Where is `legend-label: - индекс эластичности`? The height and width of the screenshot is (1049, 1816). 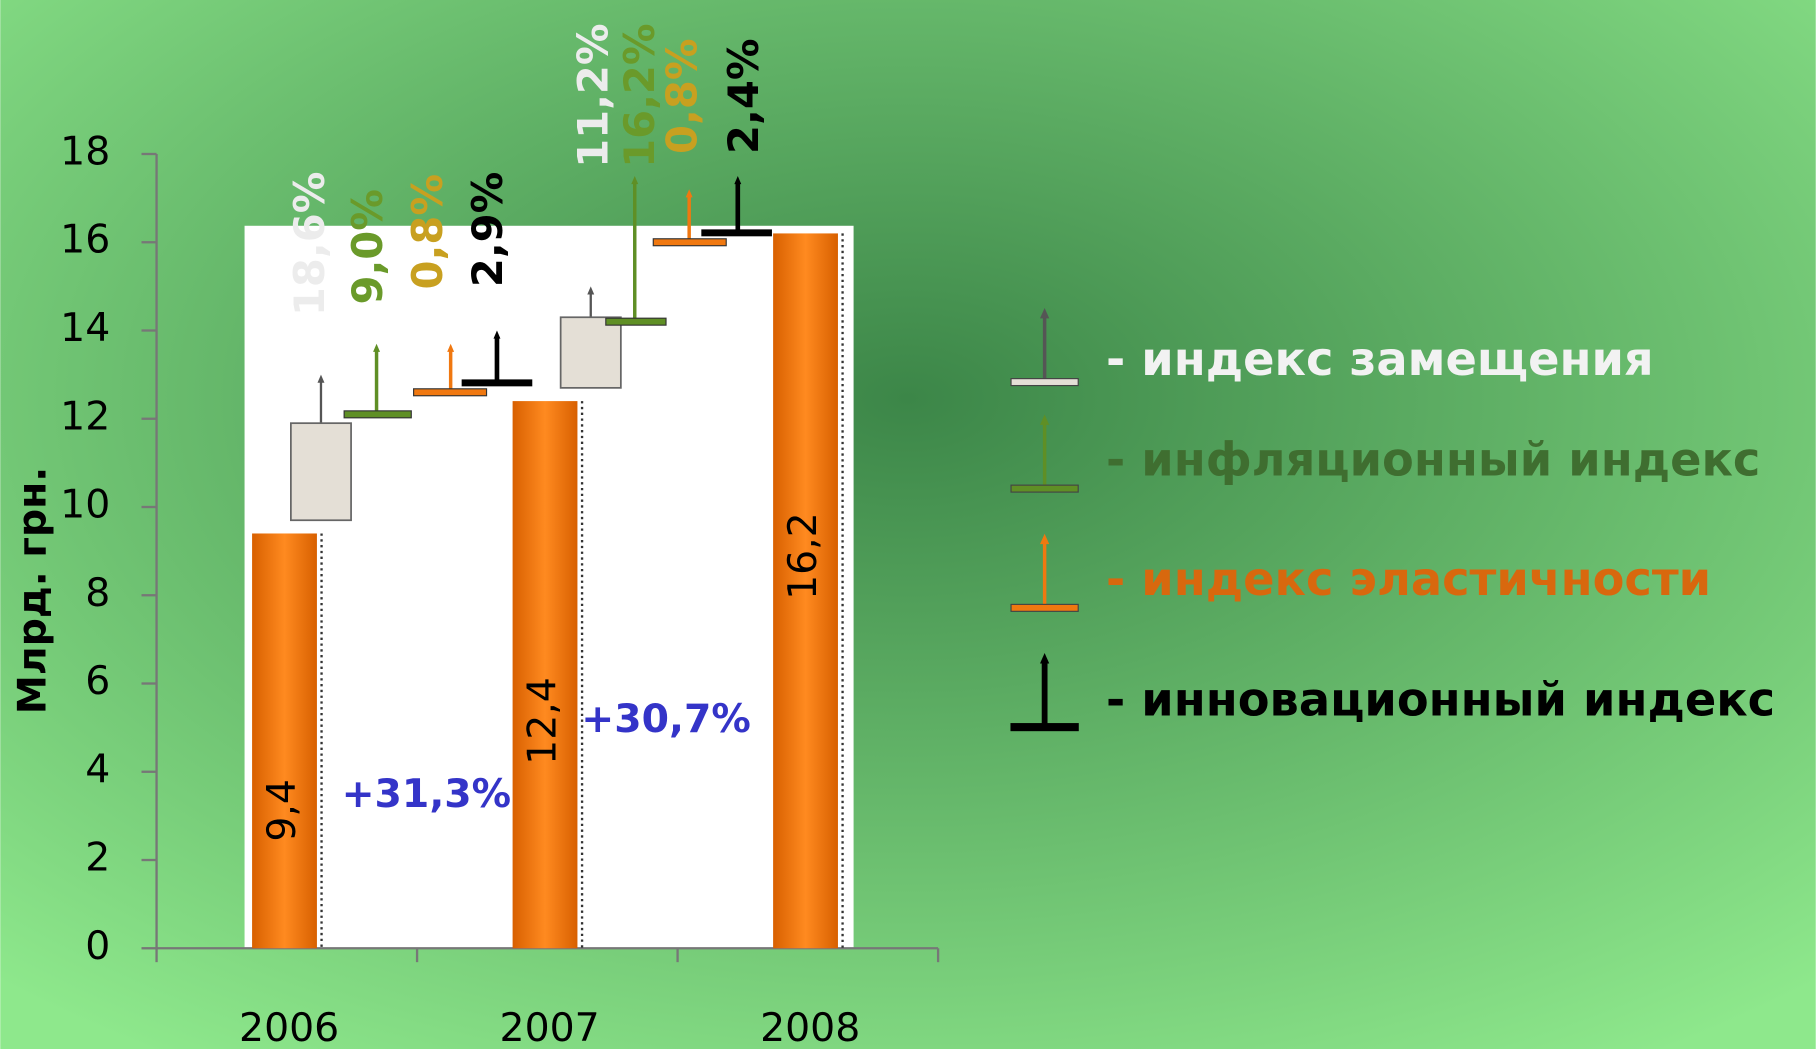
legend-label: - индекс эластичности is located at coordinates (1408, 579).